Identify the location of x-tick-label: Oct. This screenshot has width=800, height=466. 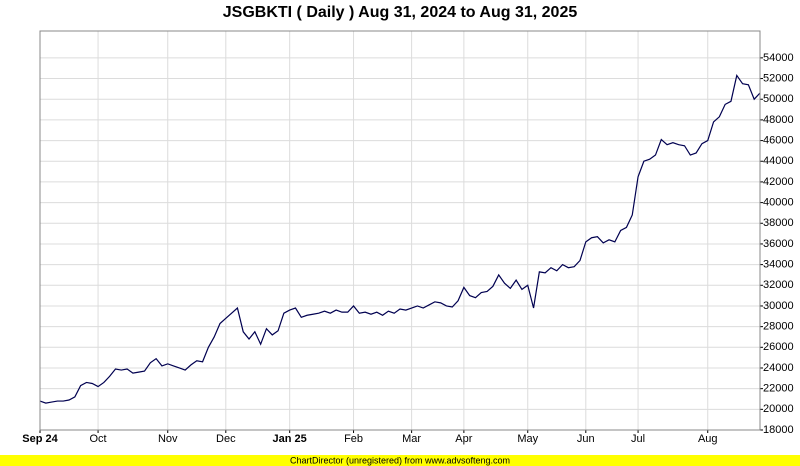
(98, 439).